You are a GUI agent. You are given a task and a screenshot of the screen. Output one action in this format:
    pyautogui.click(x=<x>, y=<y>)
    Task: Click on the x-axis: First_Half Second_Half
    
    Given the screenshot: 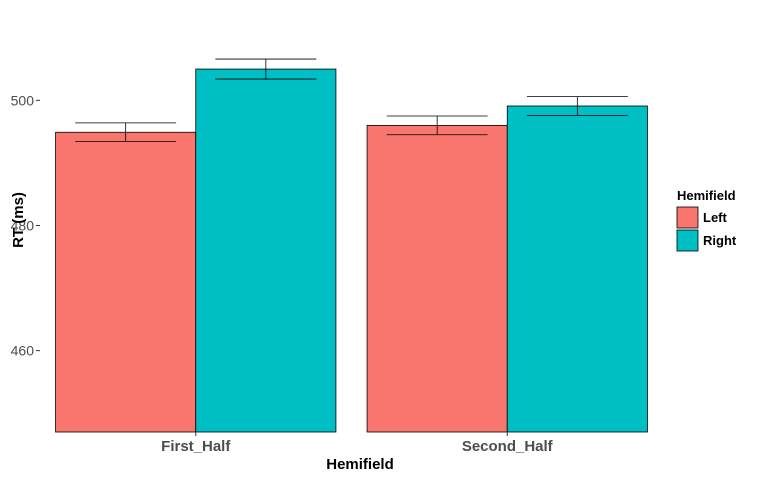 What is the action you would take?
    pyautogui.click(x=357, y=443)
    